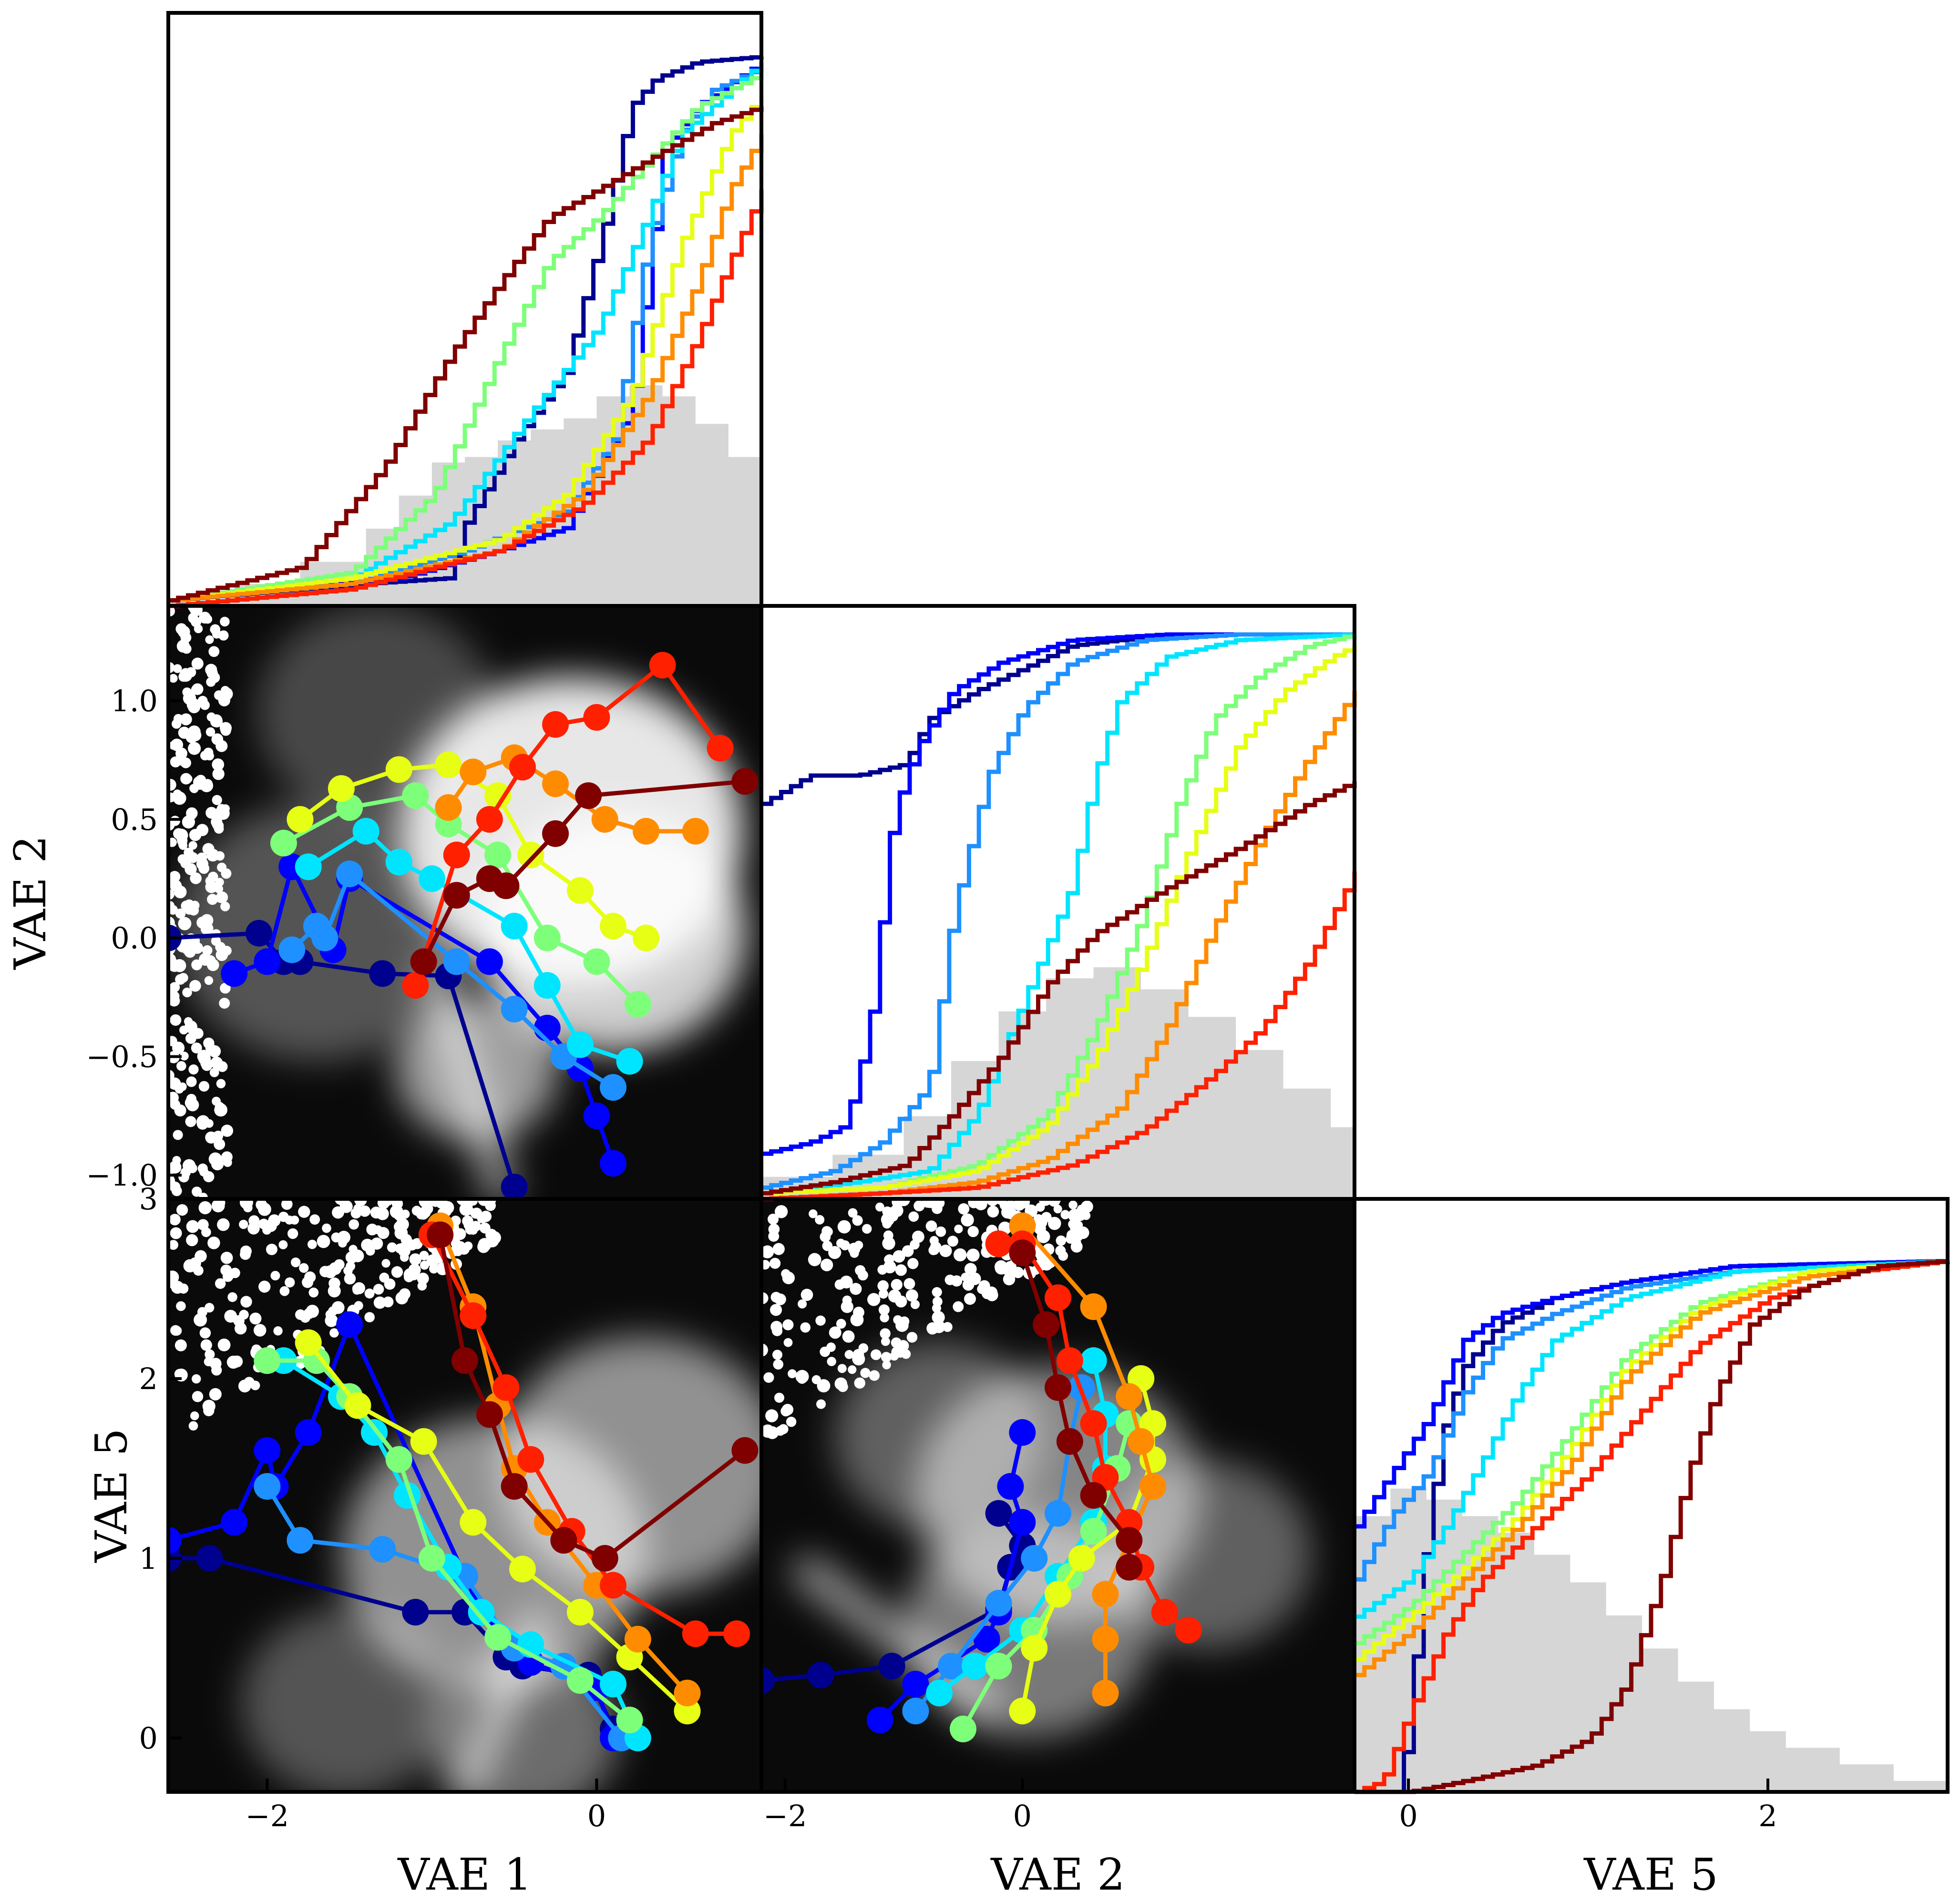 This screenshot has height=1902, width=1960. I want to click on y-tick-label: 0, so click(148, 1738).